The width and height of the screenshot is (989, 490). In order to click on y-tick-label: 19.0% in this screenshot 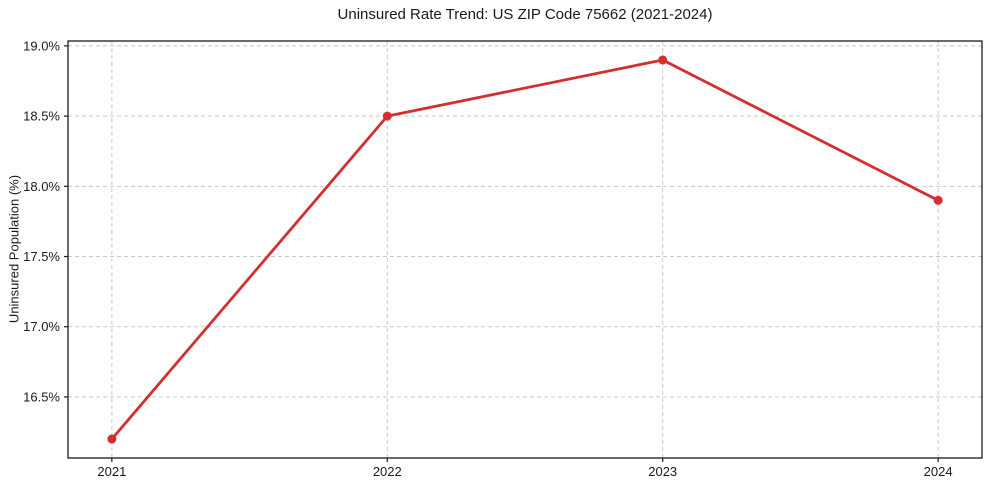, I will do `click(41, 45)`.